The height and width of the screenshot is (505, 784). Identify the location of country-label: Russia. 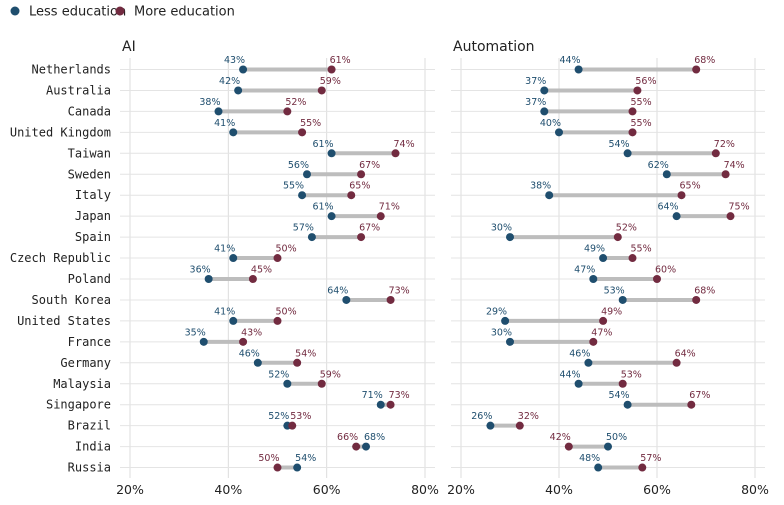
(89, 468).